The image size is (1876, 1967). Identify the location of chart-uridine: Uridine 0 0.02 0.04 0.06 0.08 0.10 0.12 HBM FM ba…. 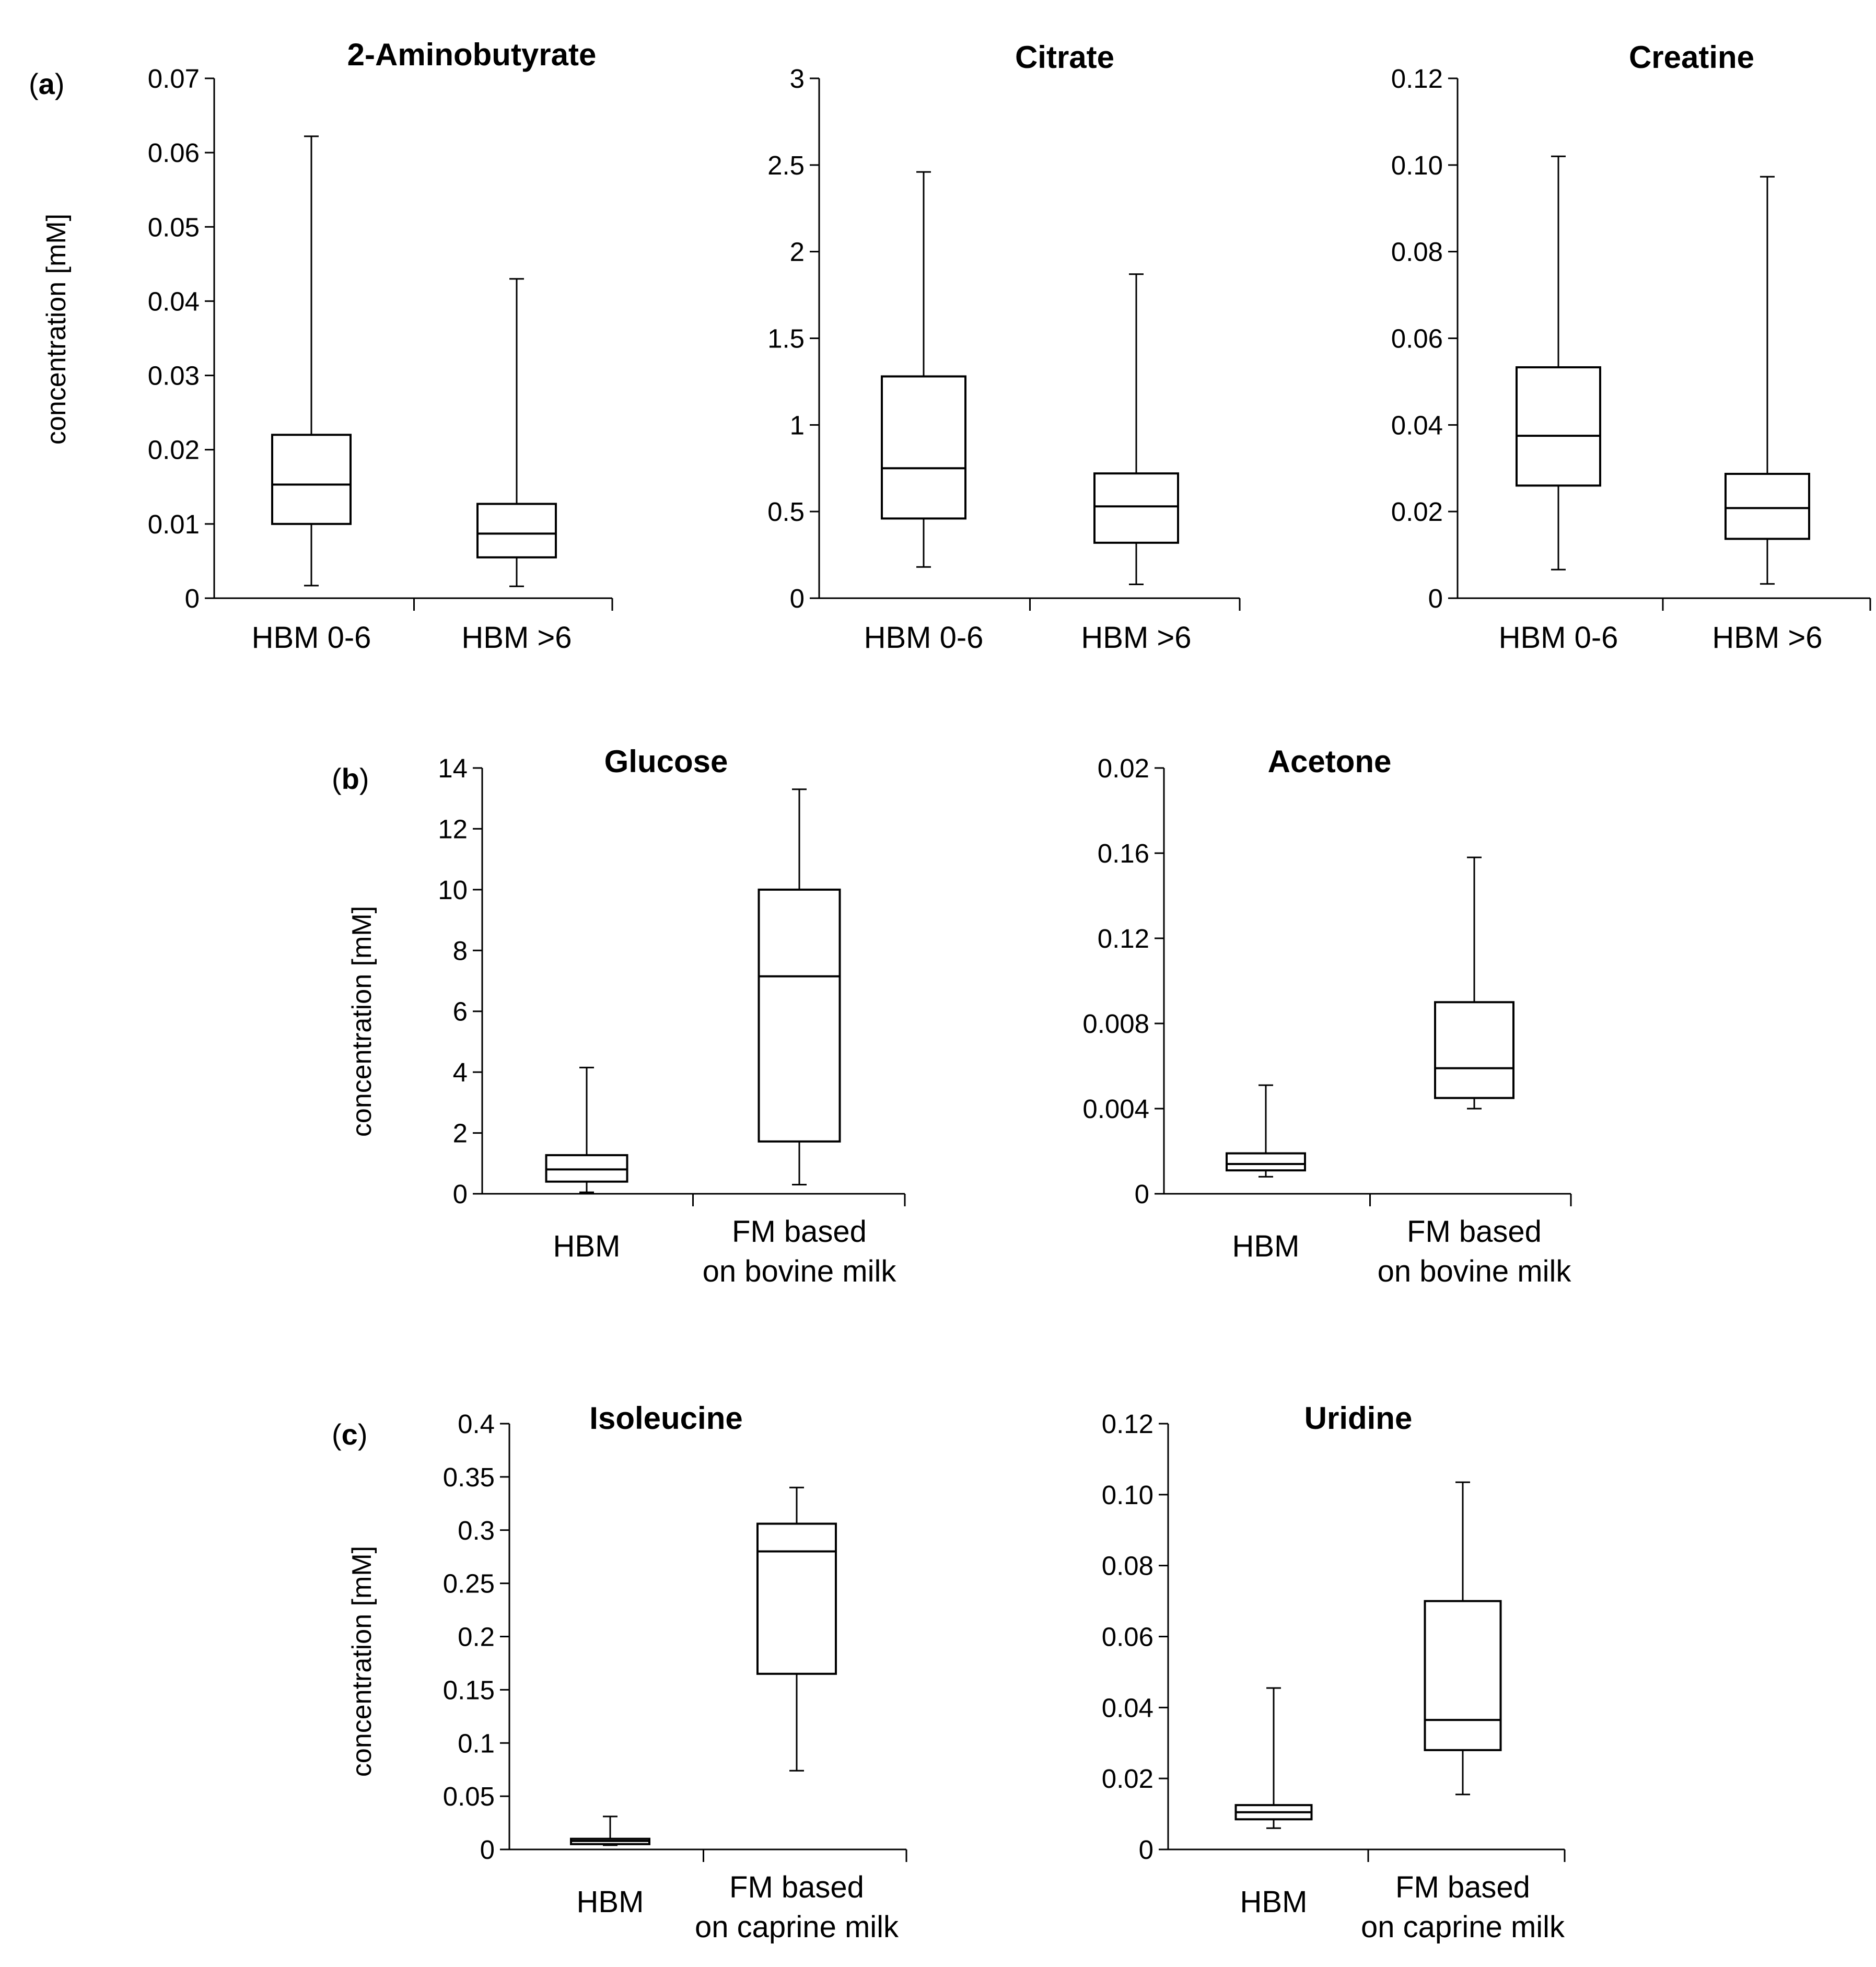
(1334, 1672).